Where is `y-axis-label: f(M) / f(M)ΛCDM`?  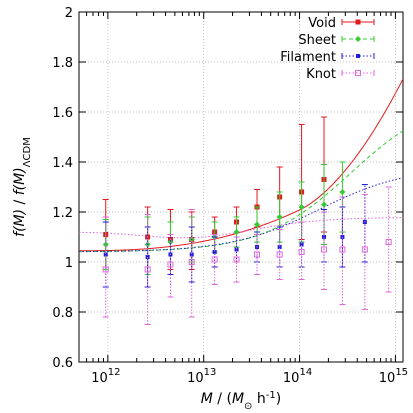 y-axis-label: f(M) / f(M)ΛCDM is located at coordinates (22, 187).